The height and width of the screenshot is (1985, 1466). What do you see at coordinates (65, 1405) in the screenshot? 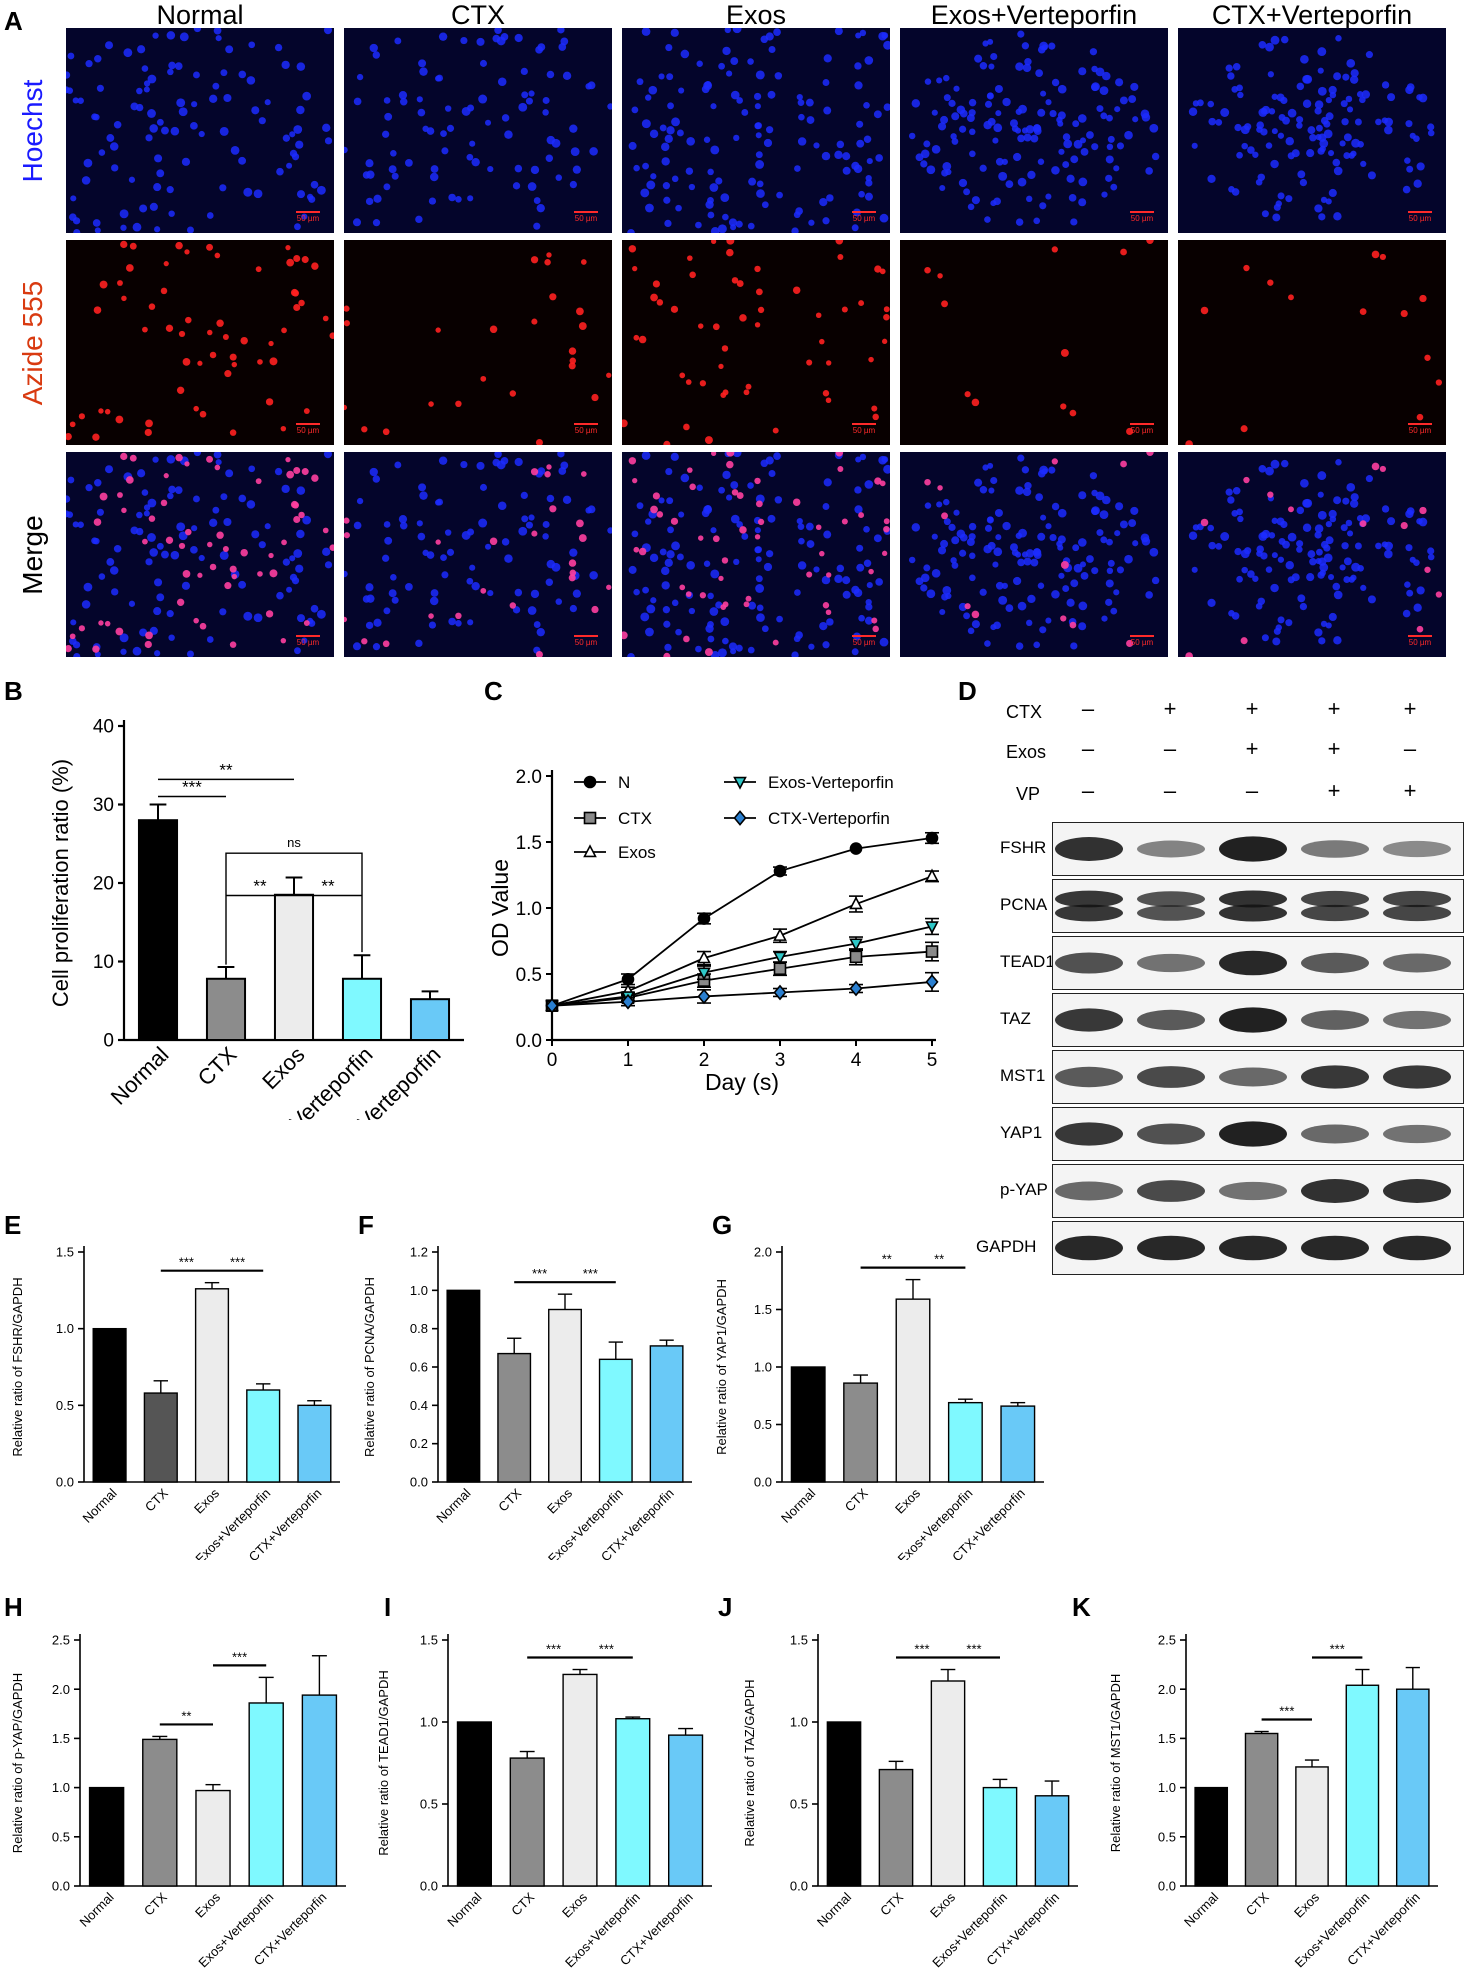
I see `y-tick-label: 0.5` at bounding box center [65, 1405].